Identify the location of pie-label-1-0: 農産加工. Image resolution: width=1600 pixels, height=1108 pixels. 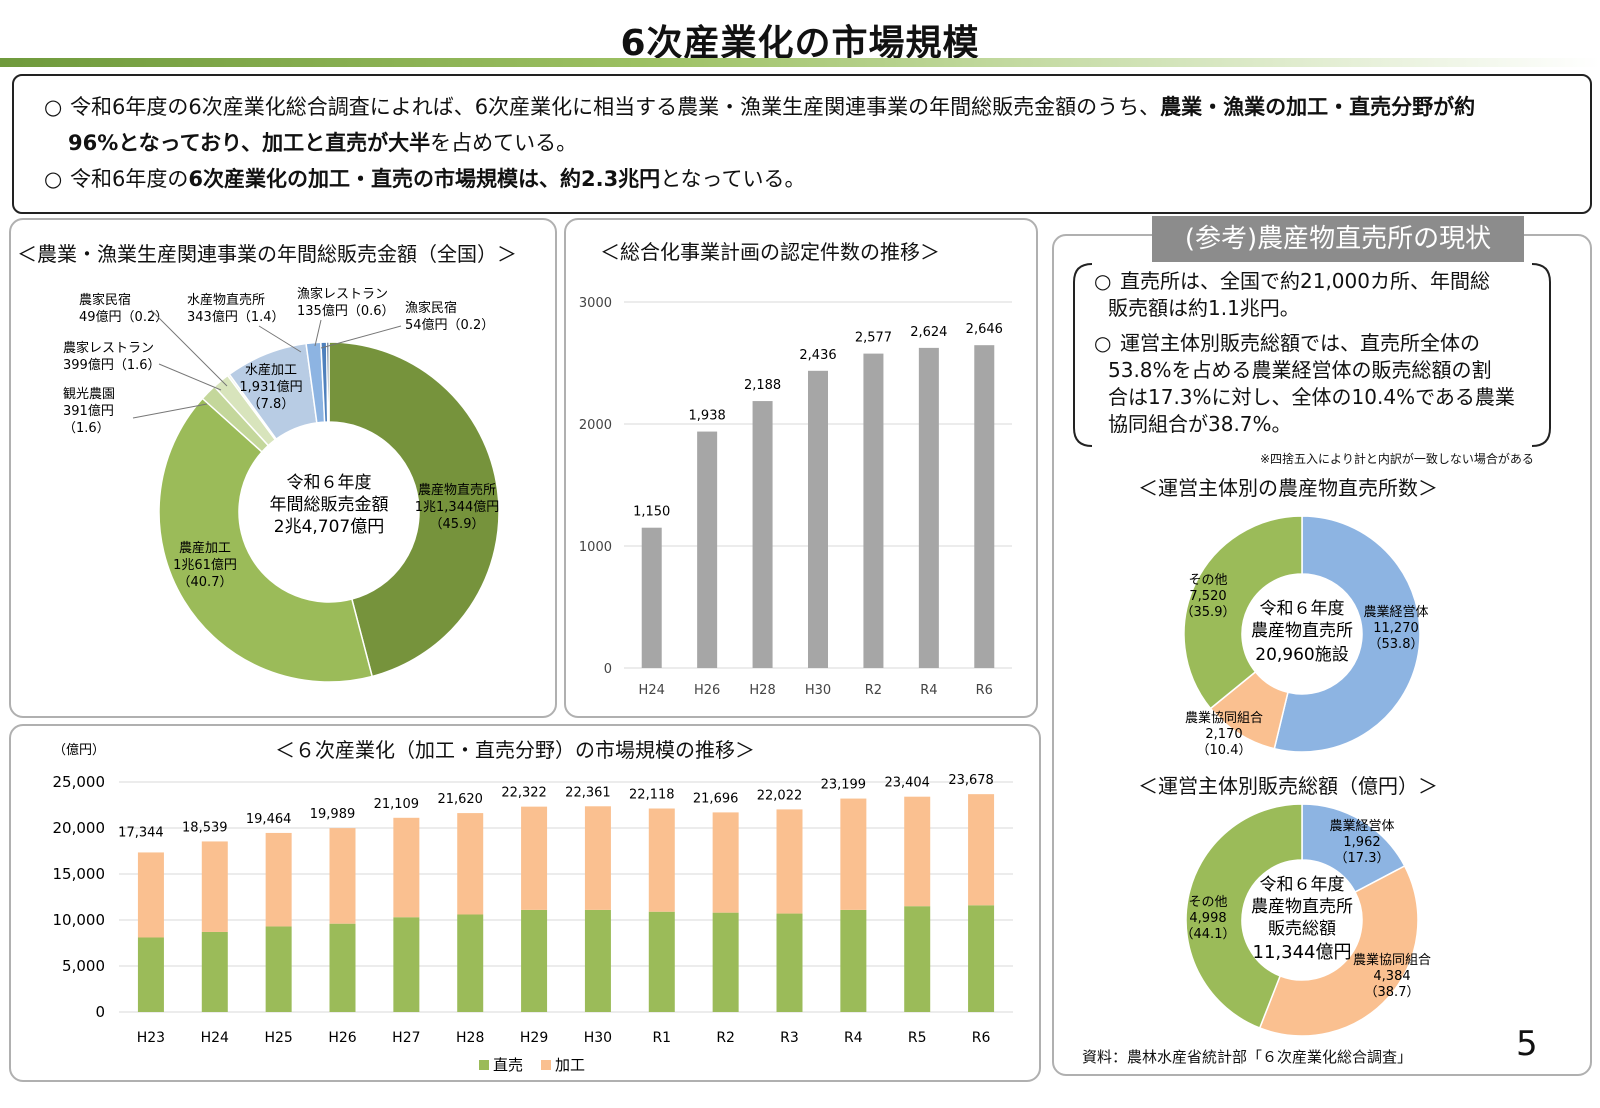
(205, 548).